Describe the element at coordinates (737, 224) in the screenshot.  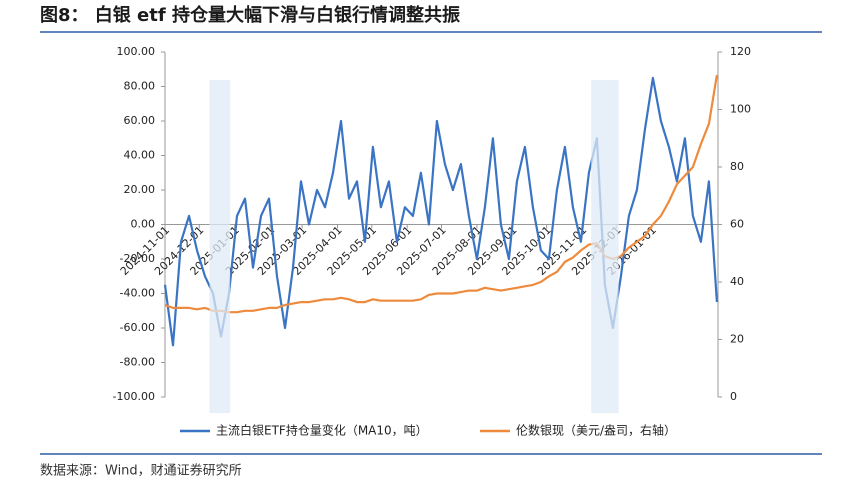
I see `y2-tick-label: 60` at that location.